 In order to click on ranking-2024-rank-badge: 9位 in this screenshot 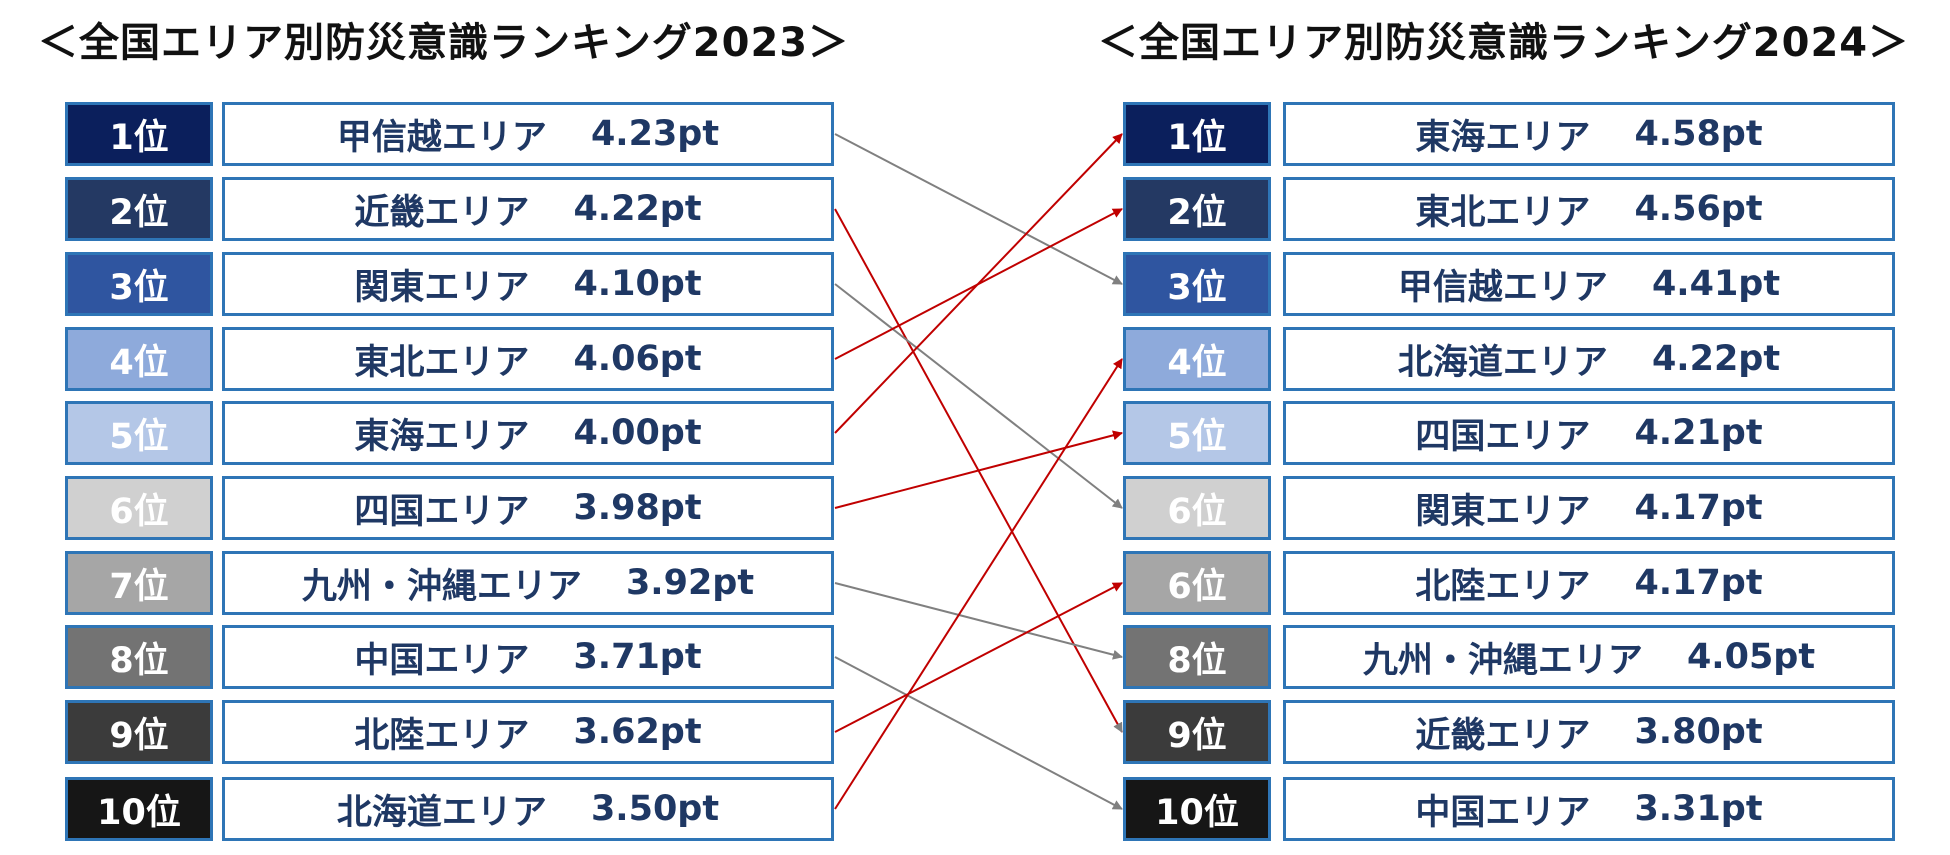, I will do `click(1197, 732)`.